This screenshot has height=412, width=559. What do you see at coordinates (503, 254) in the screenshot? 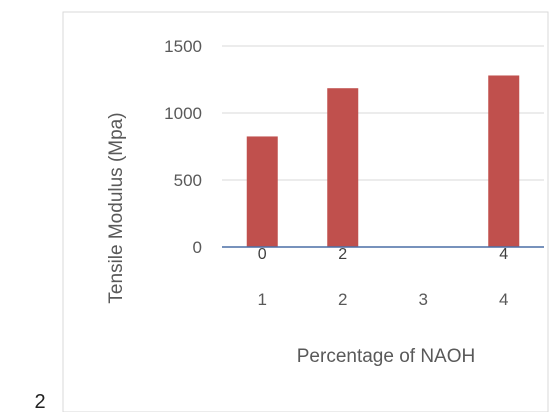
I see `data-label: 4` at bounding box center [503, 254].